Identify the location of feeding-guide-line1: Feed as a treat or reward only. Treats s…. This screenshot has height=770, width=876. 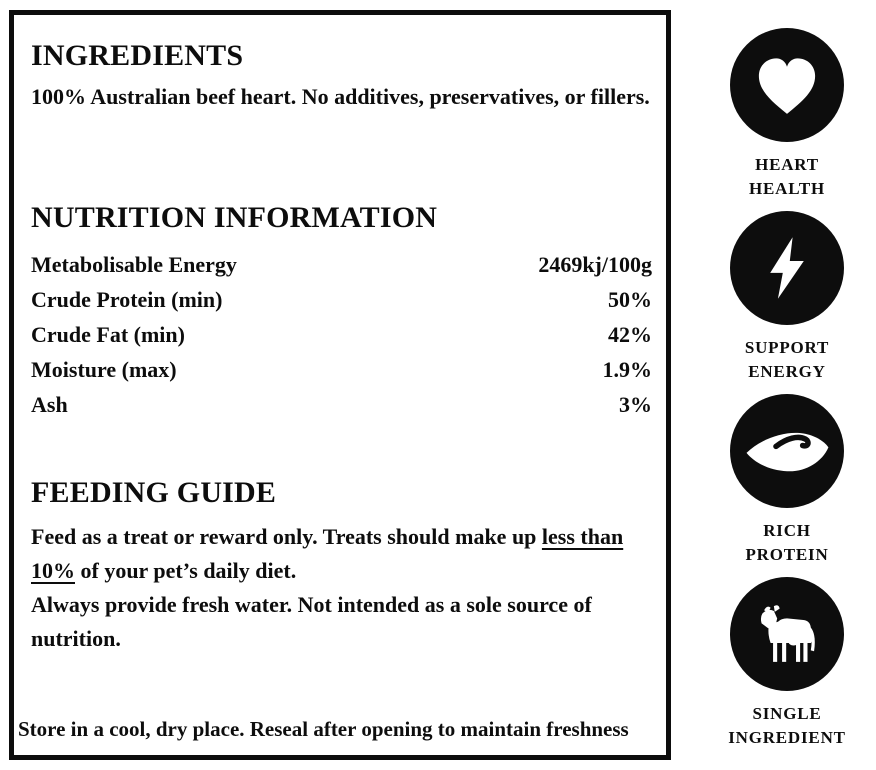
(341, 554).